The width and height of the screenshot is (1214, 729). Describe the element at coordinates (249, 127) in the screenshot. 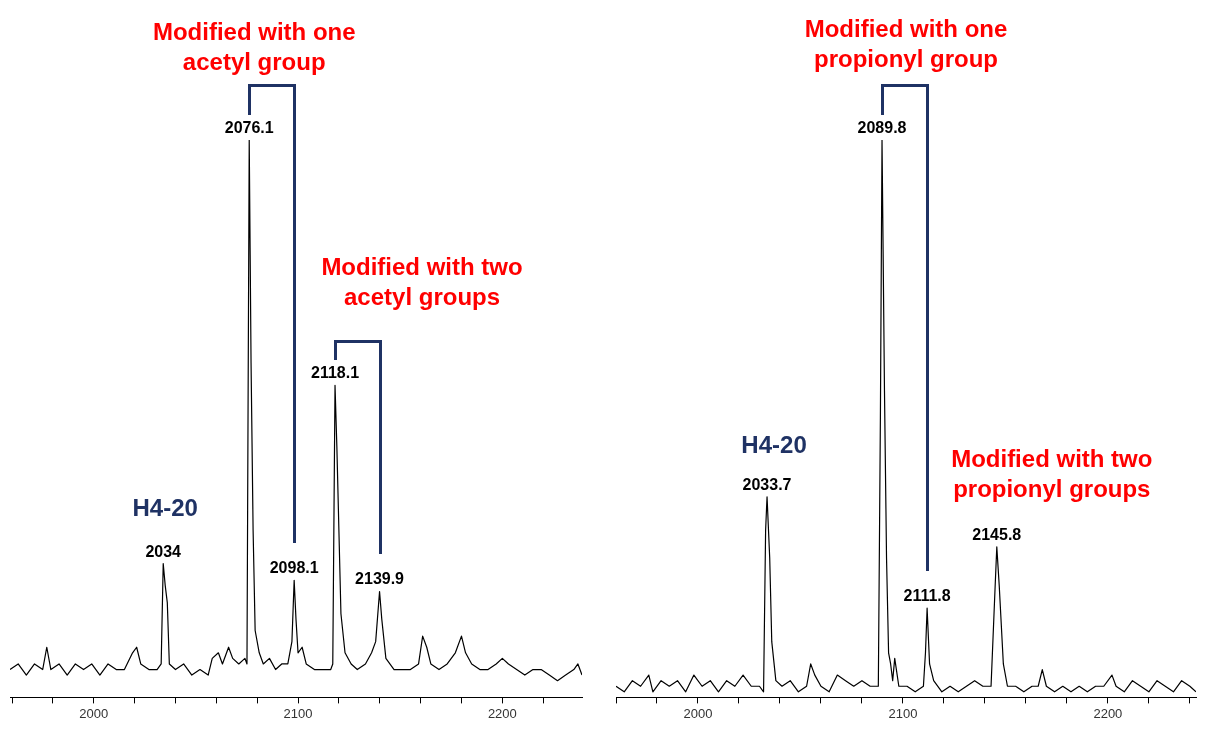

I see `annotation: 2076.1` at that location.